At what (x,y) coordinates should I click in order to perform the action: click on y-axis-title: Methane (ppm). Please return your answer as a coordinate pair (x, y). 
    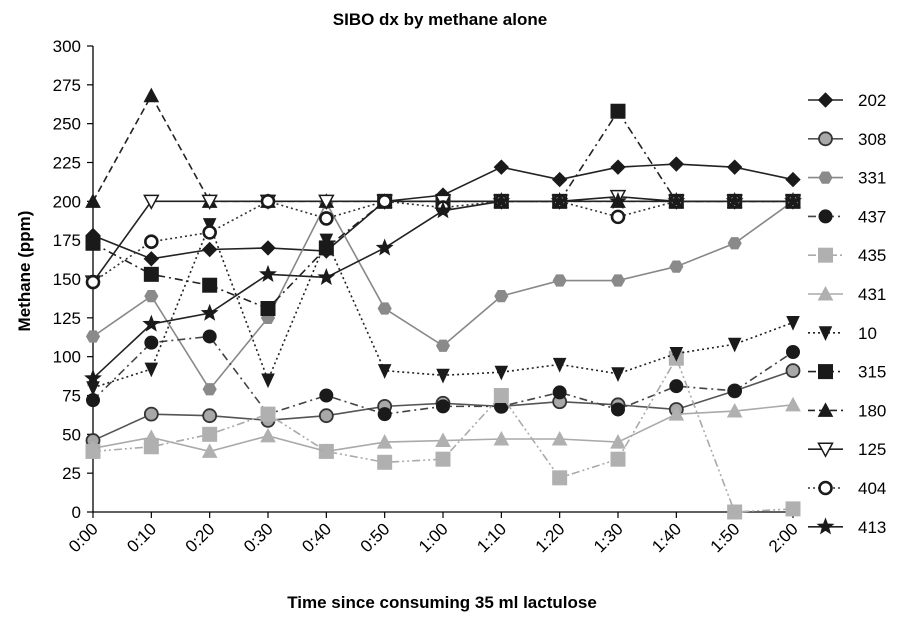
    Looking at the image, I should click on (24, 271).